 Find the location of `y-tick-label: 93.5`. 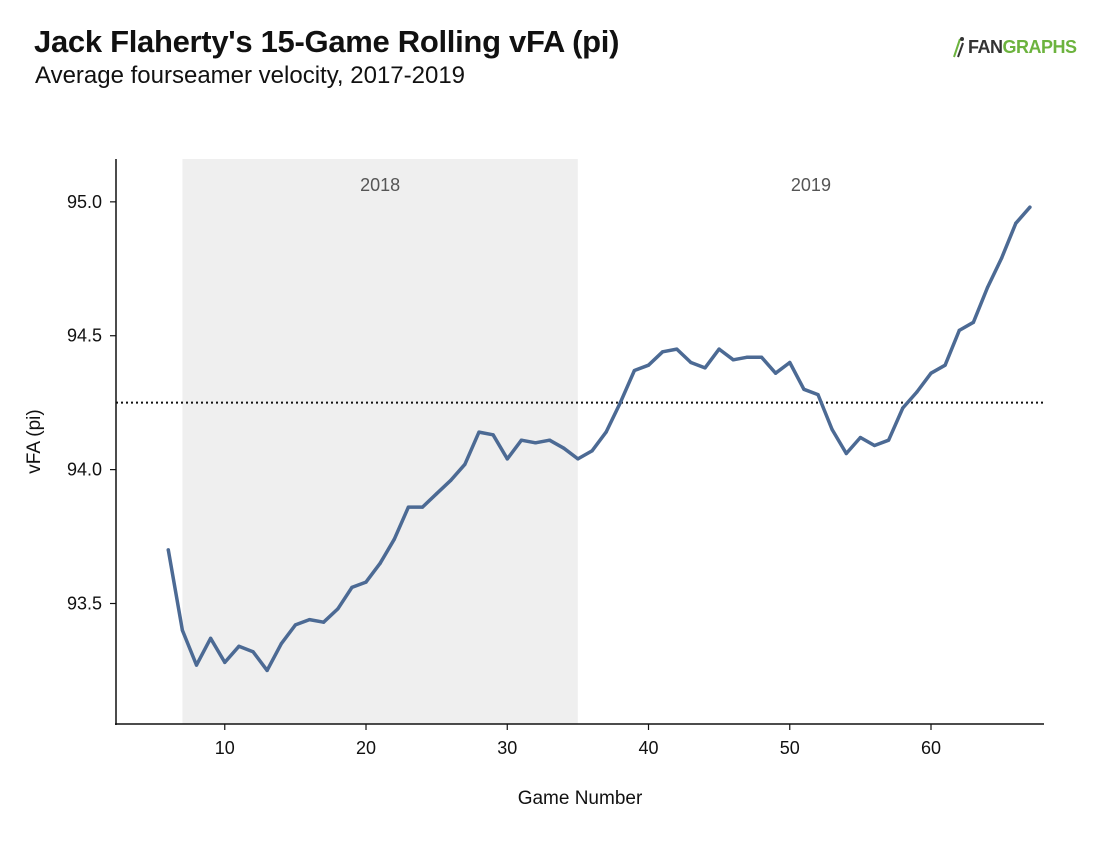

y-tick-label: 93.5 is located at coordinates (84, 604).